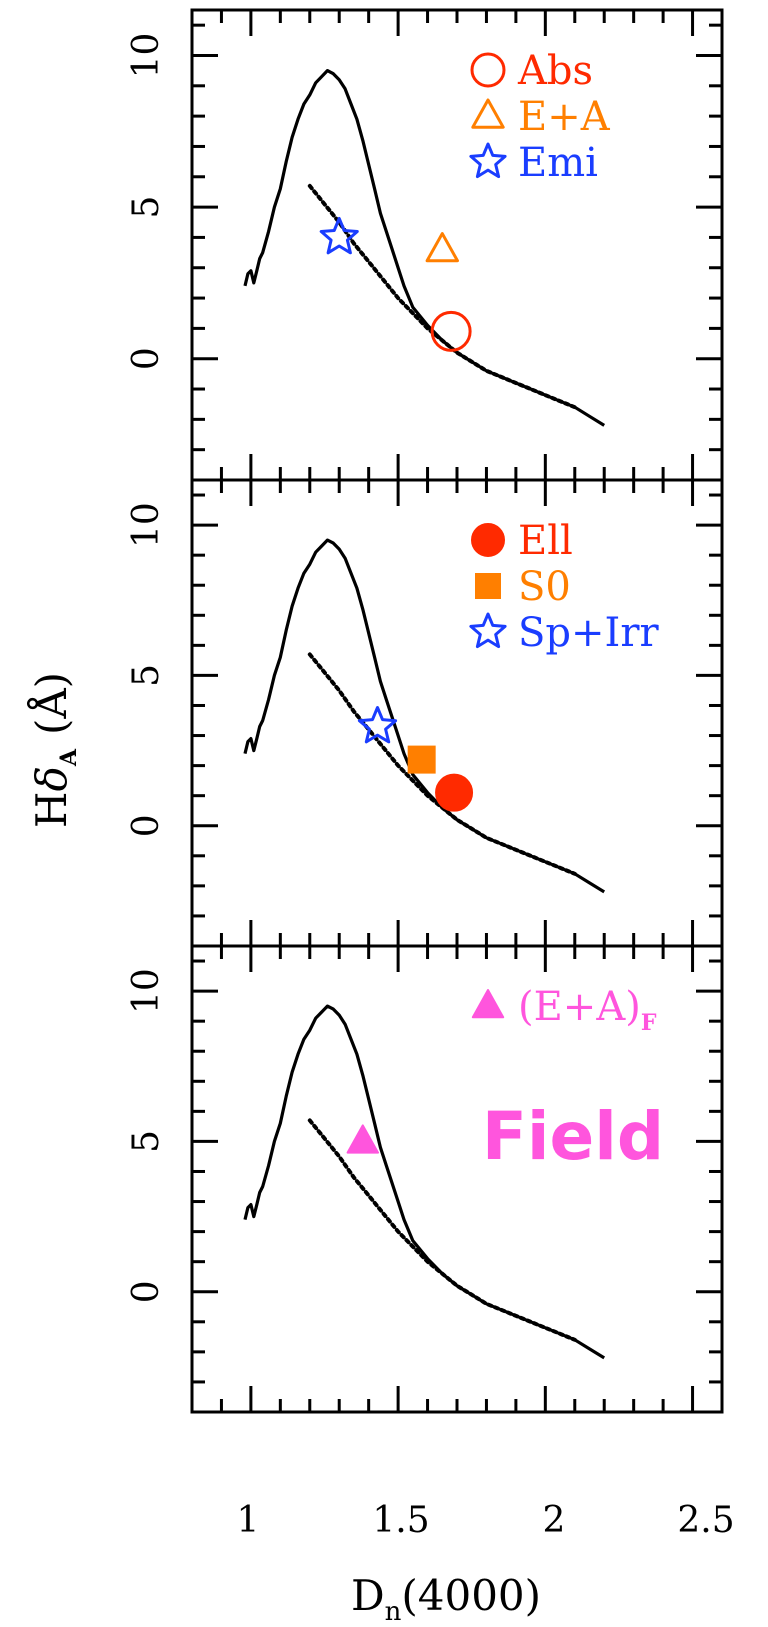 This screenshot has width=768, height=1627. What do you see at coordinates (558, 163) in the screenshot?
I see `legend-label: Emi` at bounding box center [558, 163].